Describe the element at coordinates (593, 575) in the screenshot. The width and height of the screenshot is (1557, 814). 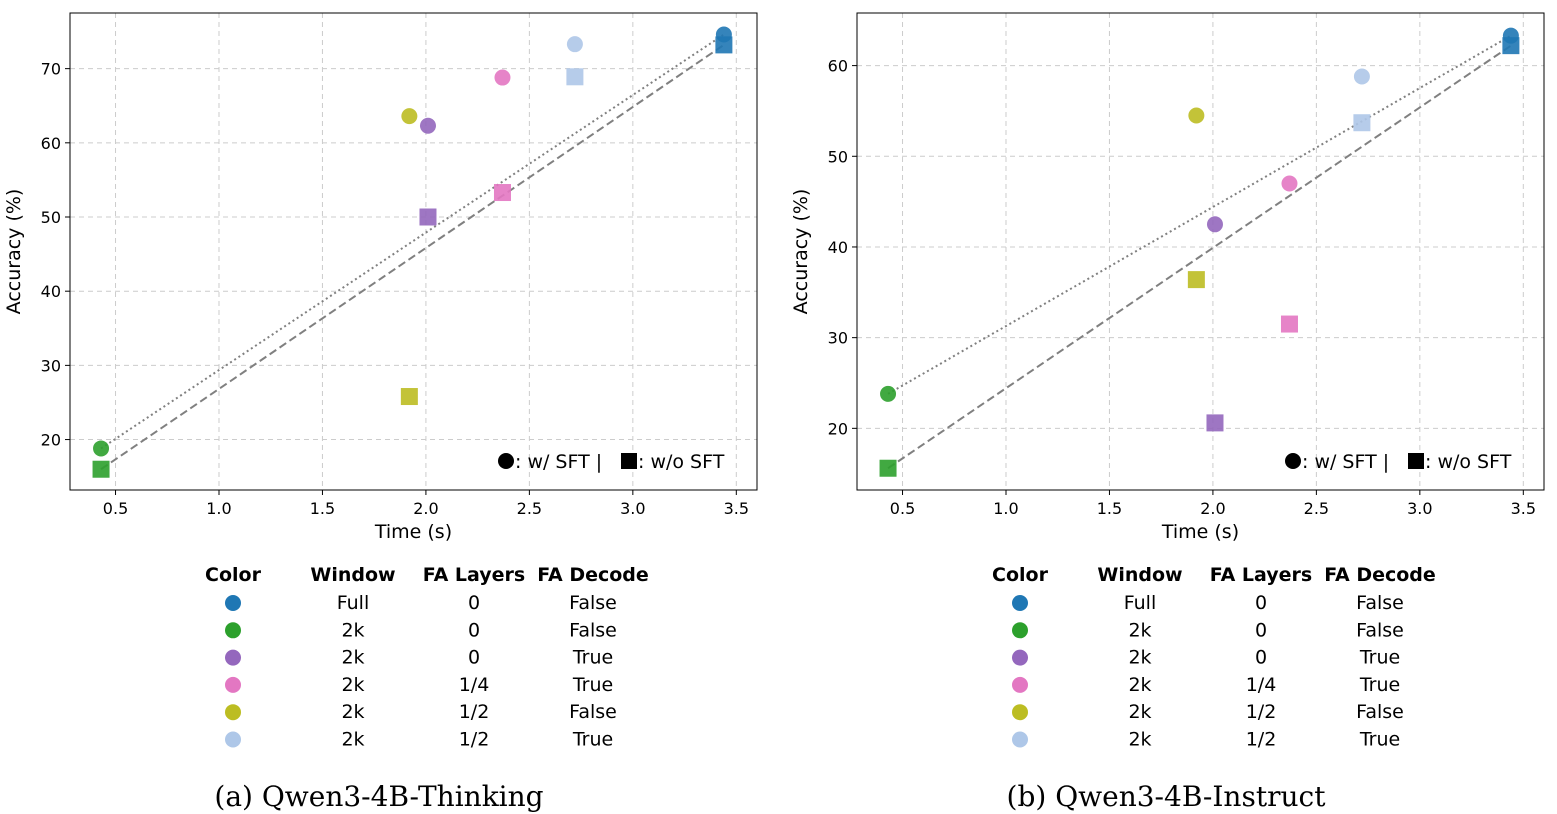
I see `table-header-3: FA Decode` at that location.